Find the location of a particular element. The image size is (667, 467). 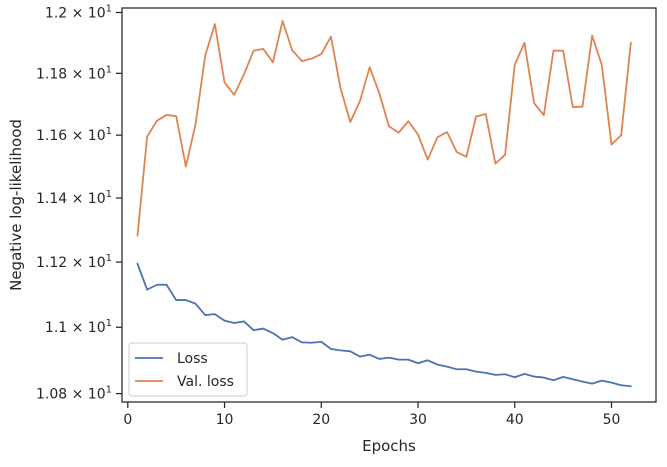

y-tick-label: 1.08 × 10¹ is located at coordinates (74, 394).